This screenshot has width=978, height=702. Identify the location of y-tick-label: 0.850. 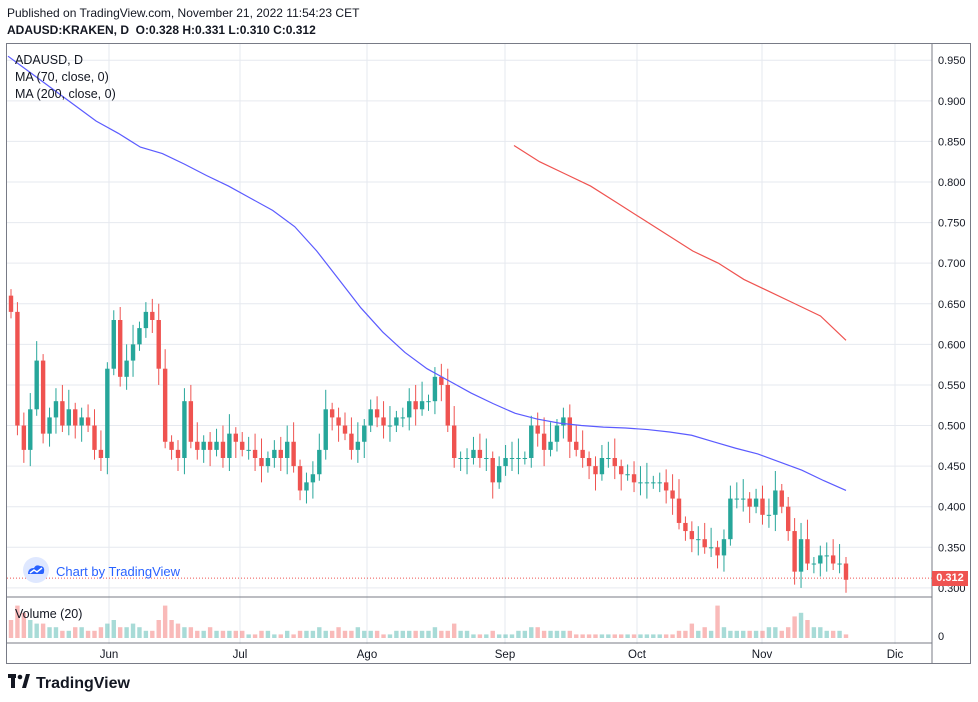
(952, 142).